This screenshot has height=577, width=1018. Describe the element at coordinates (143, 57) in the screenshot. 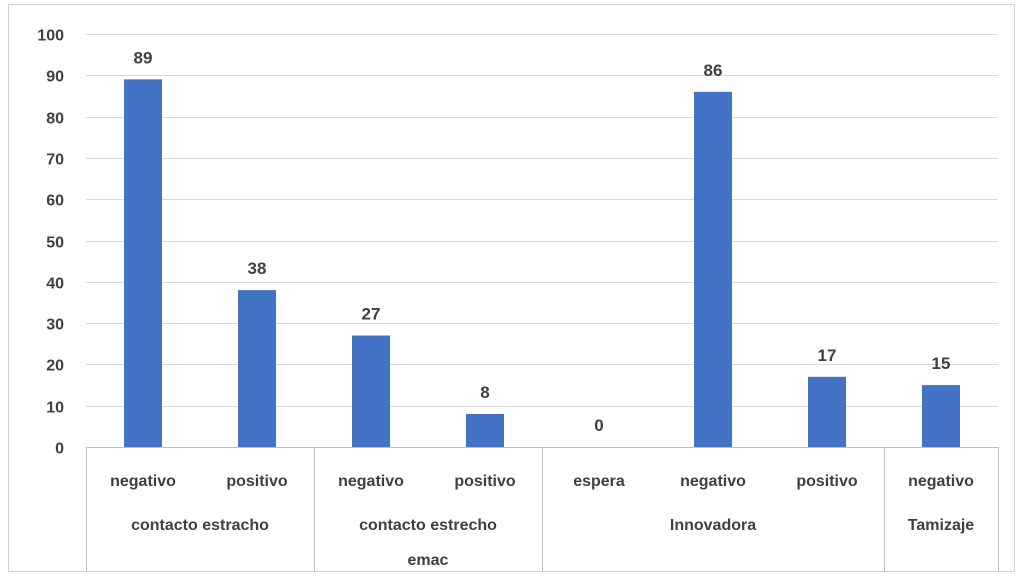

I see `data-label: 89` at that location.